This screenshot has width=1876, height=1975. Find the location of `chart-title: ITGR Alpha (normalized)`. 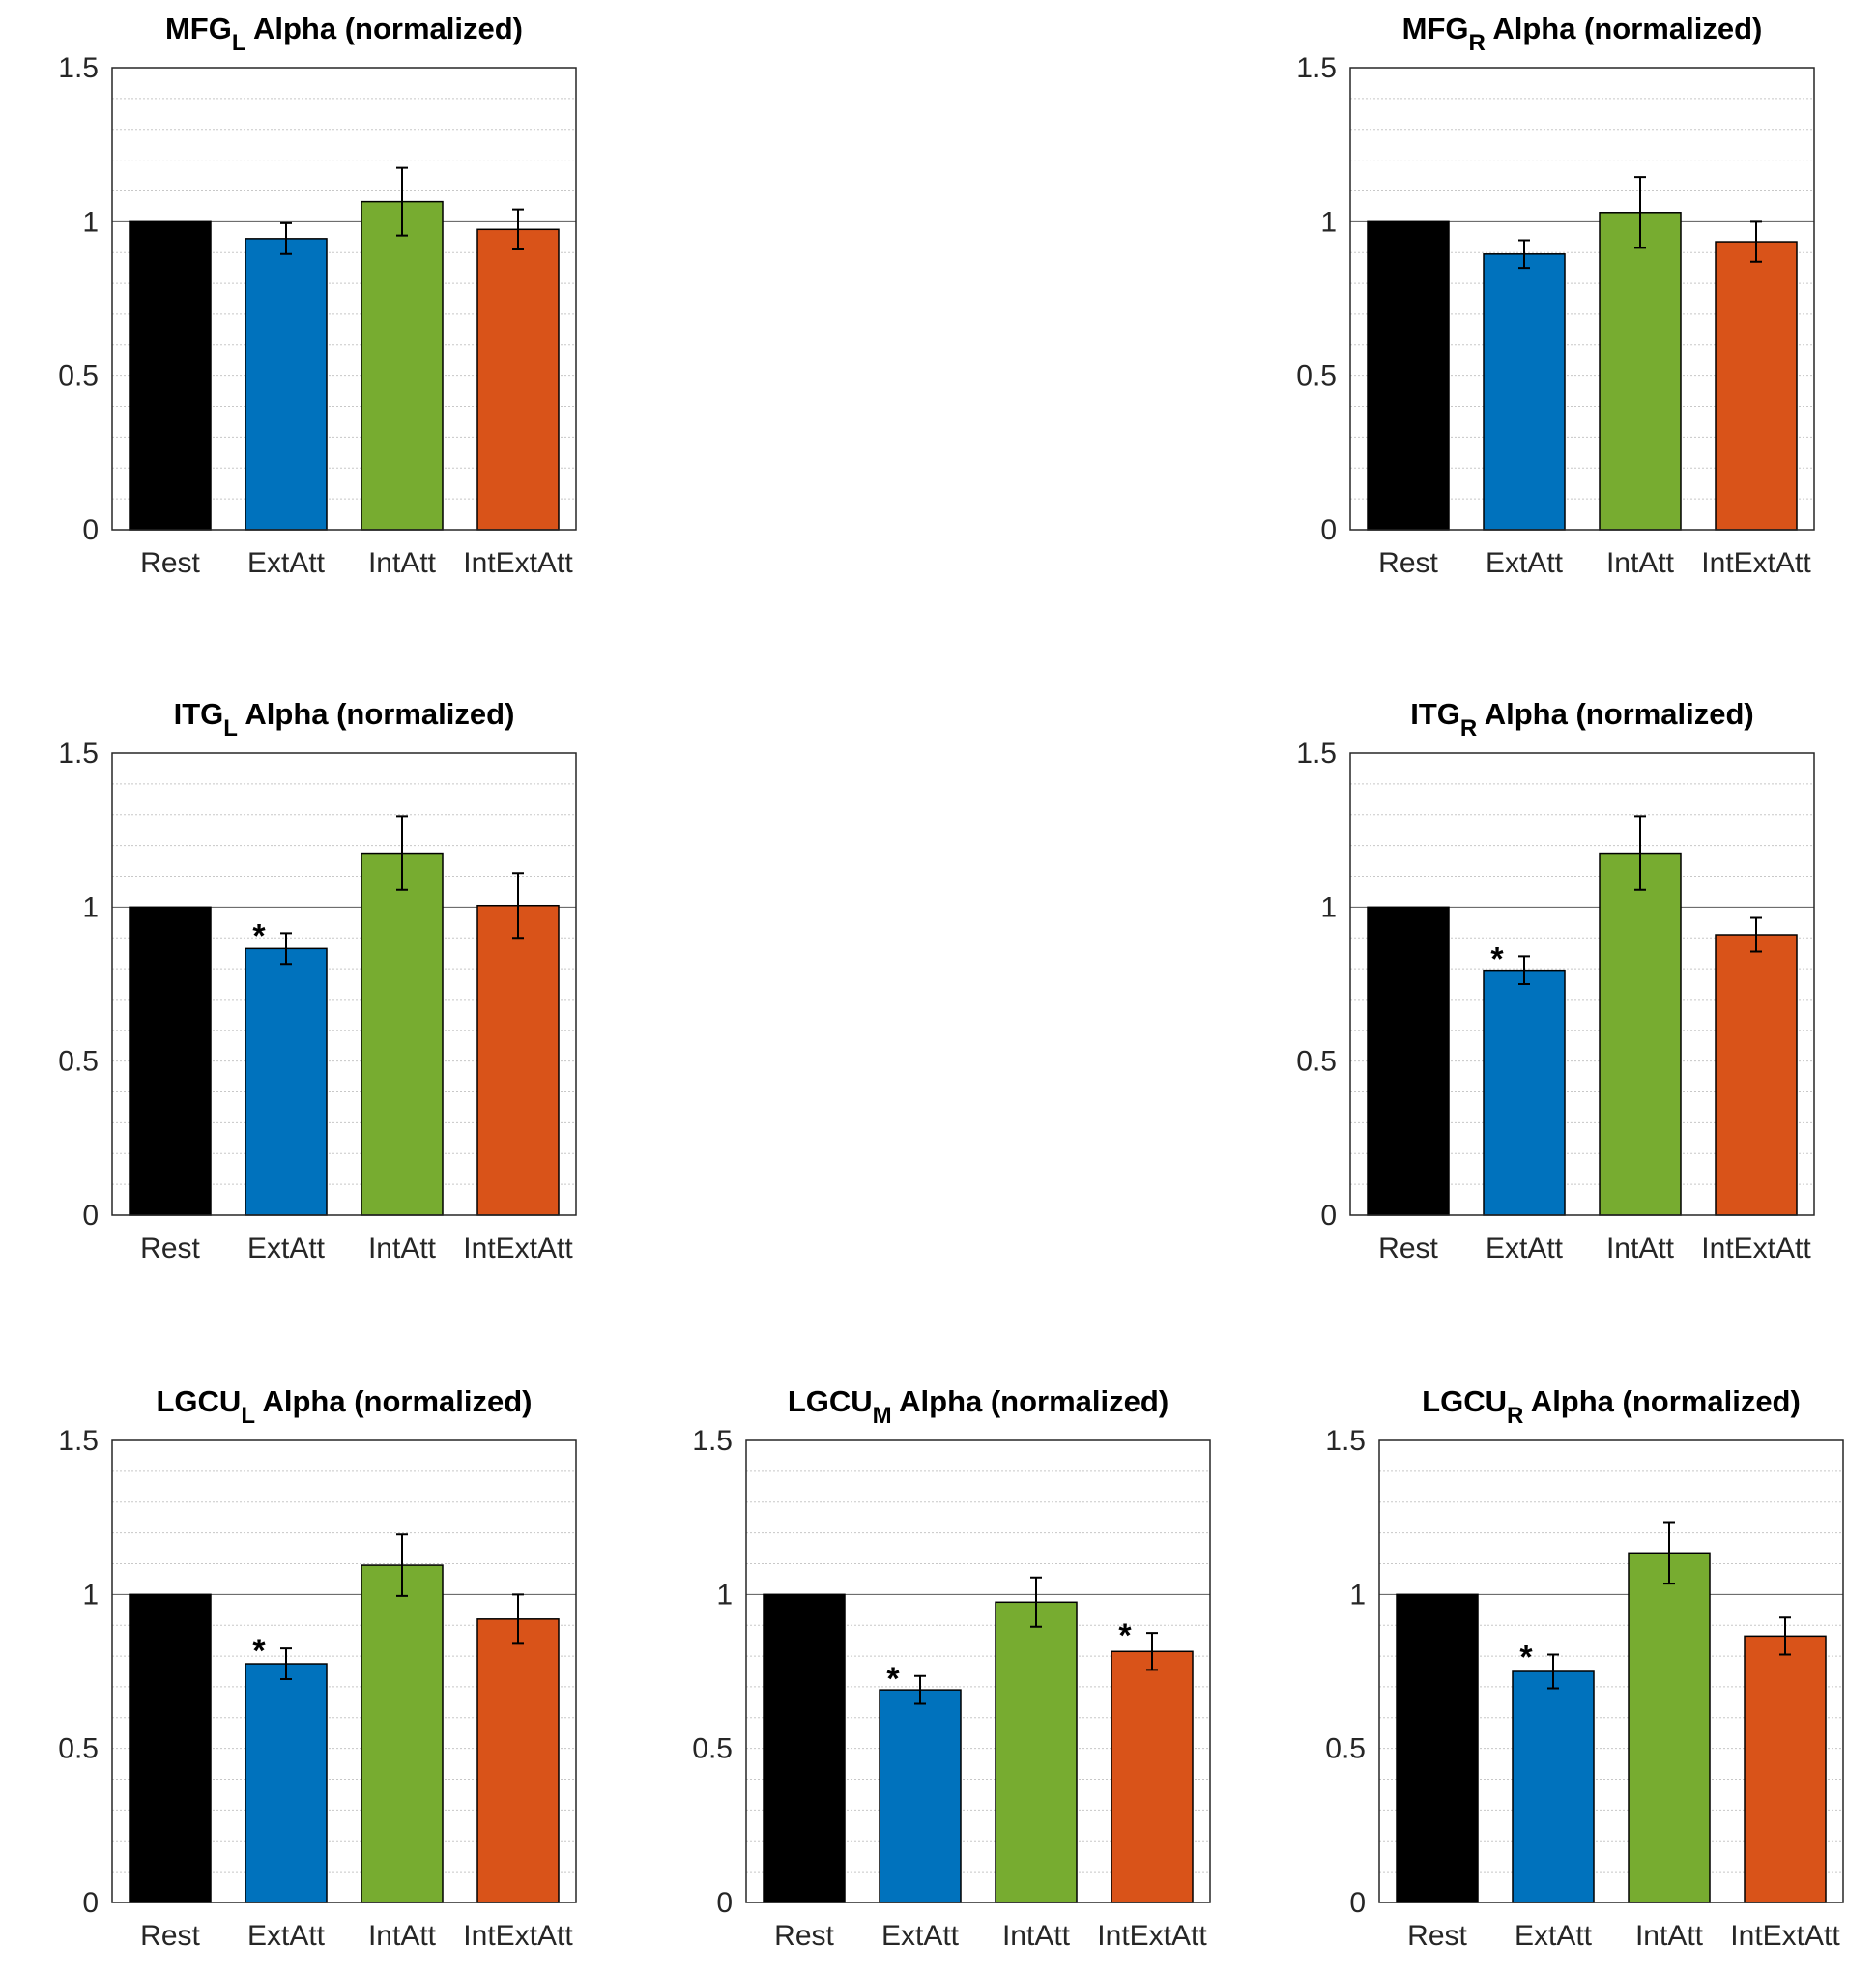

chart-title: ITGR Alpha (normalized) is located at coordinates (1582, 719).